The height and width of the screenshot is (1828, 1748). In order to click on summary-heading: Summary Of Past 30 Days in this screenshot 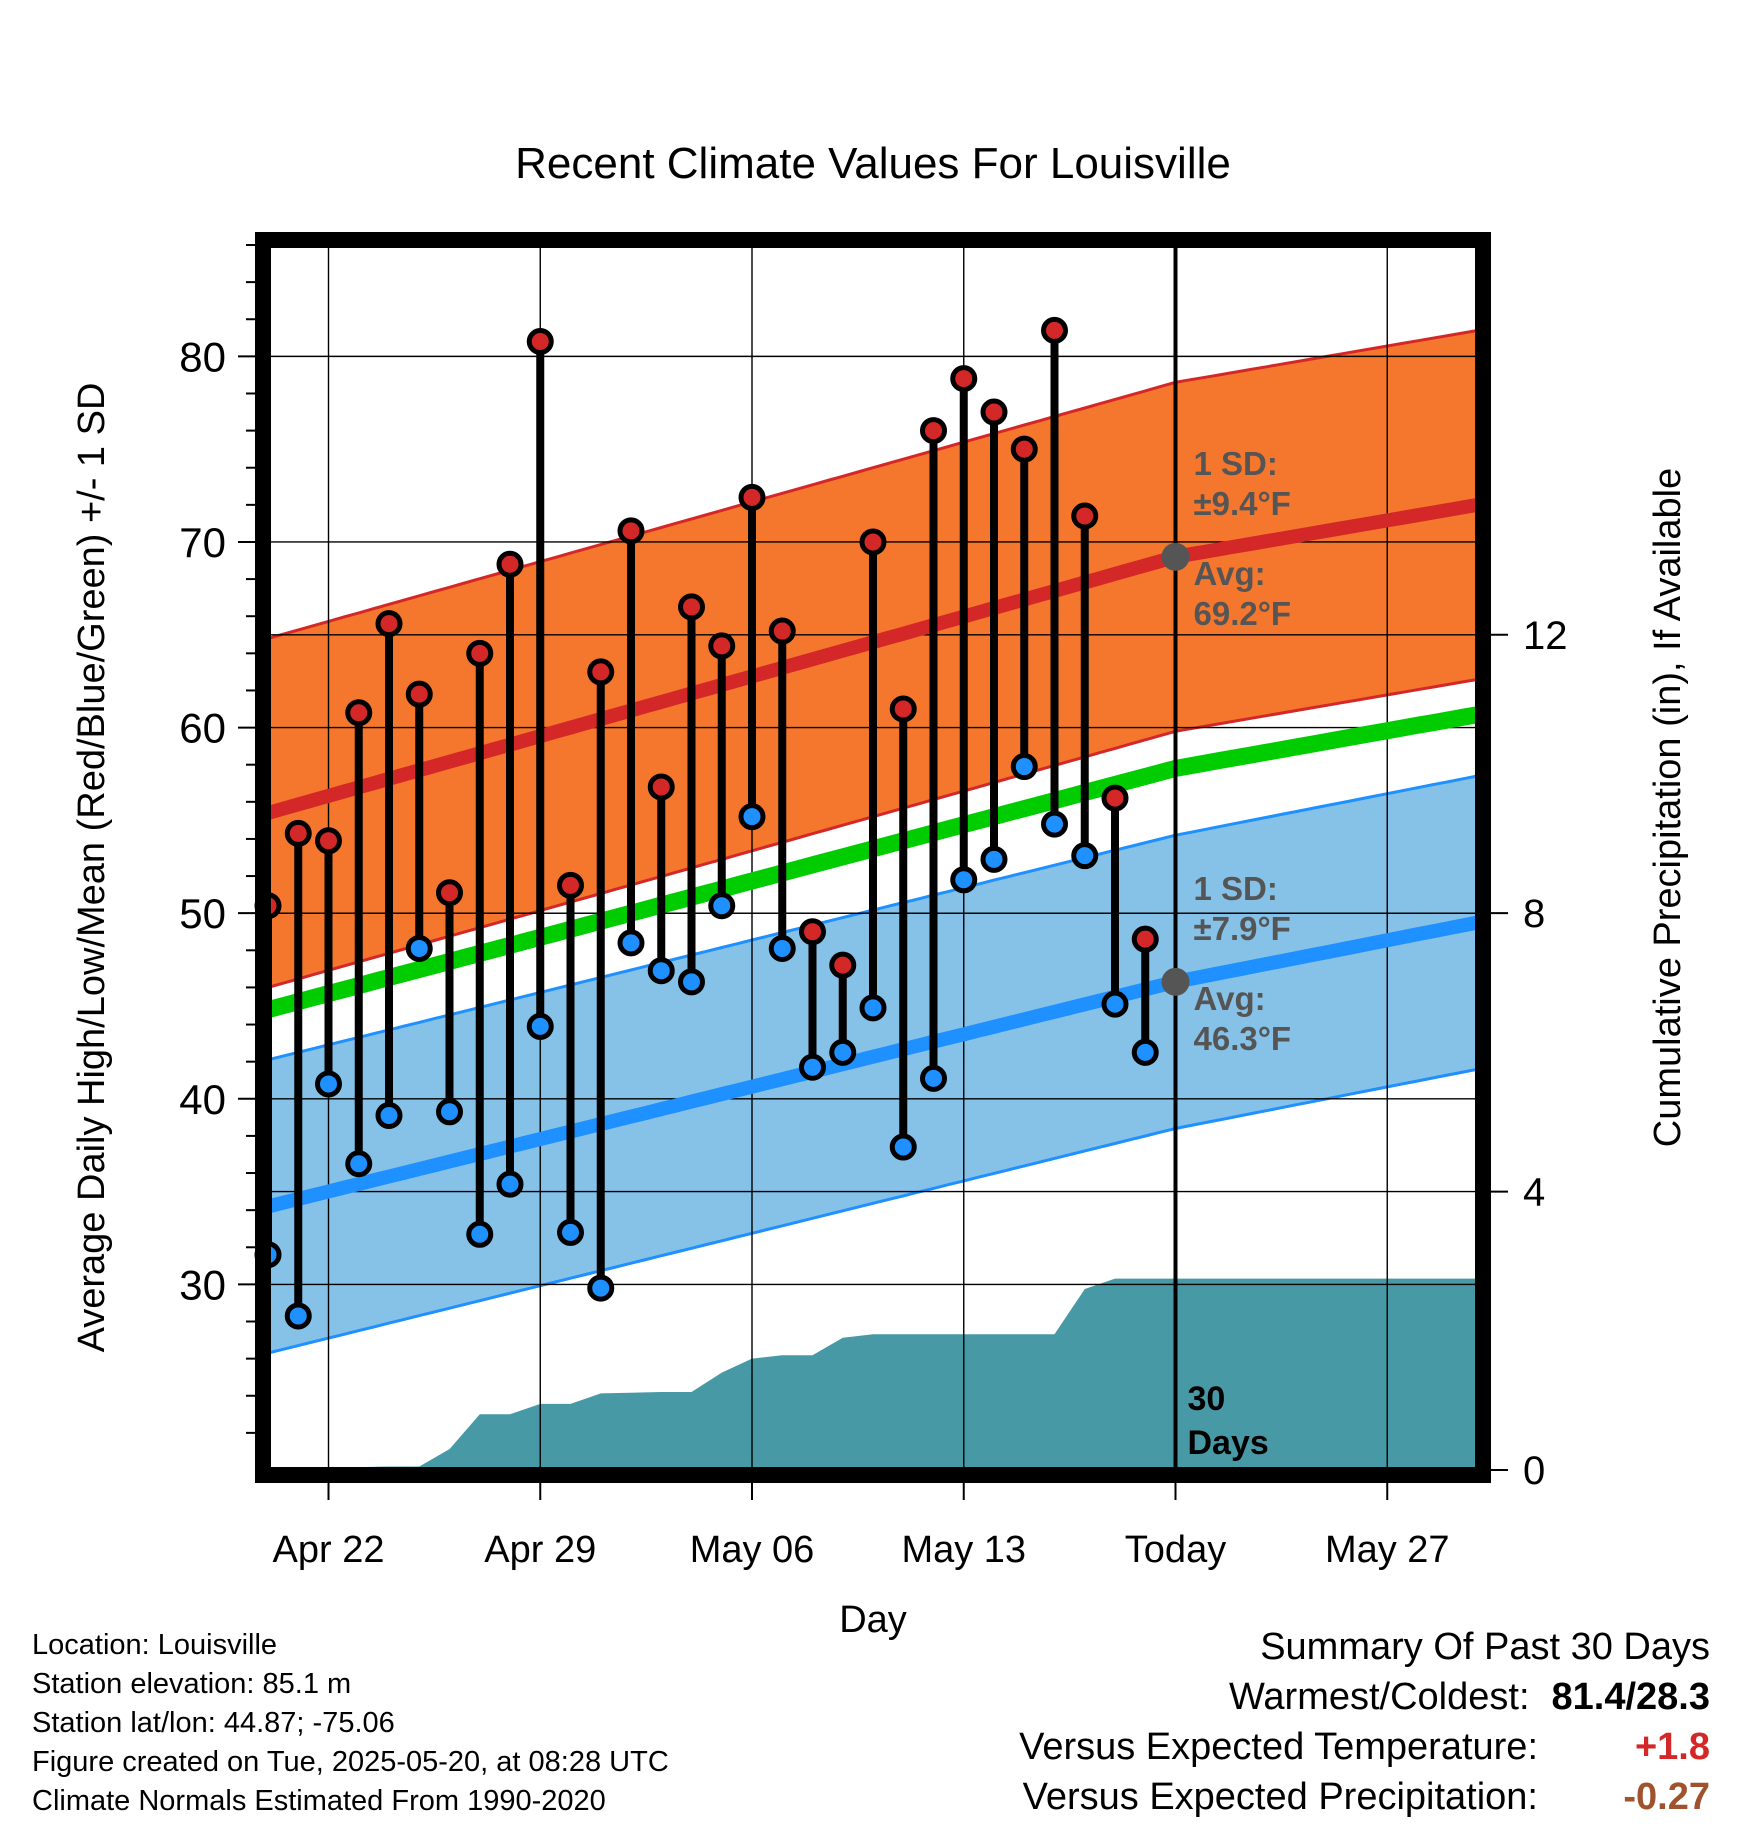, I will do `click(1485, 1647)`.